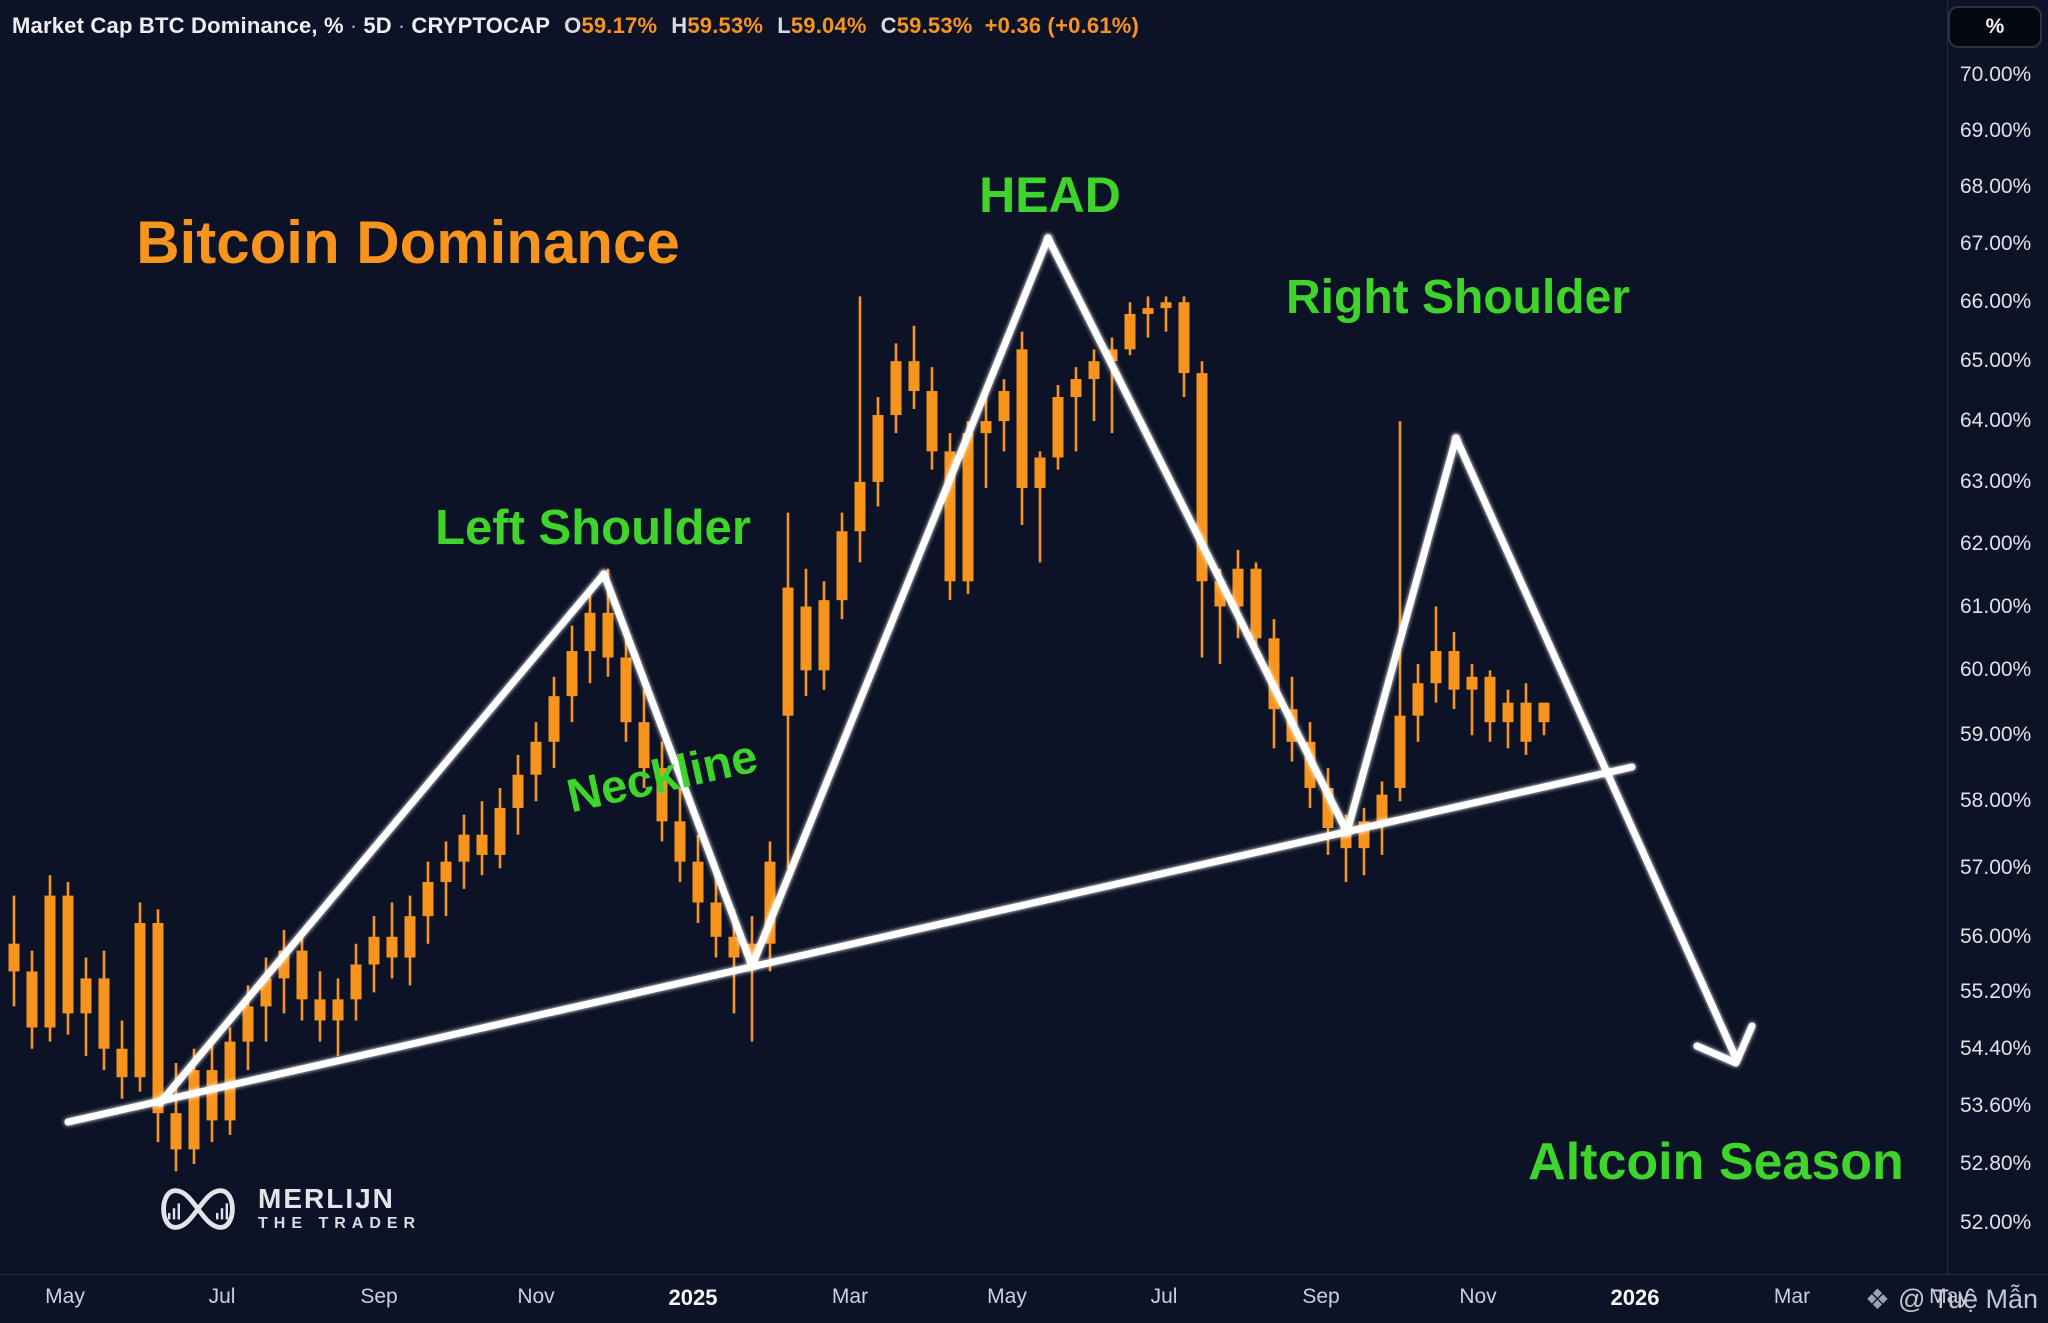 This screenshot has width=2048, height=1323. I want to click on infinity-logo-icon, so click(198, 1209).